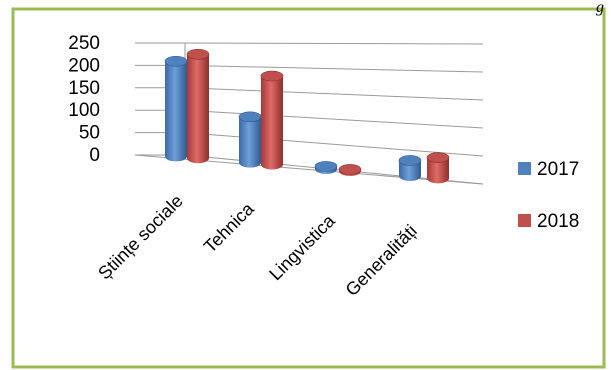 The image size is (611, 370). I want to click on y-tick-label: 150, so click(84, 88).